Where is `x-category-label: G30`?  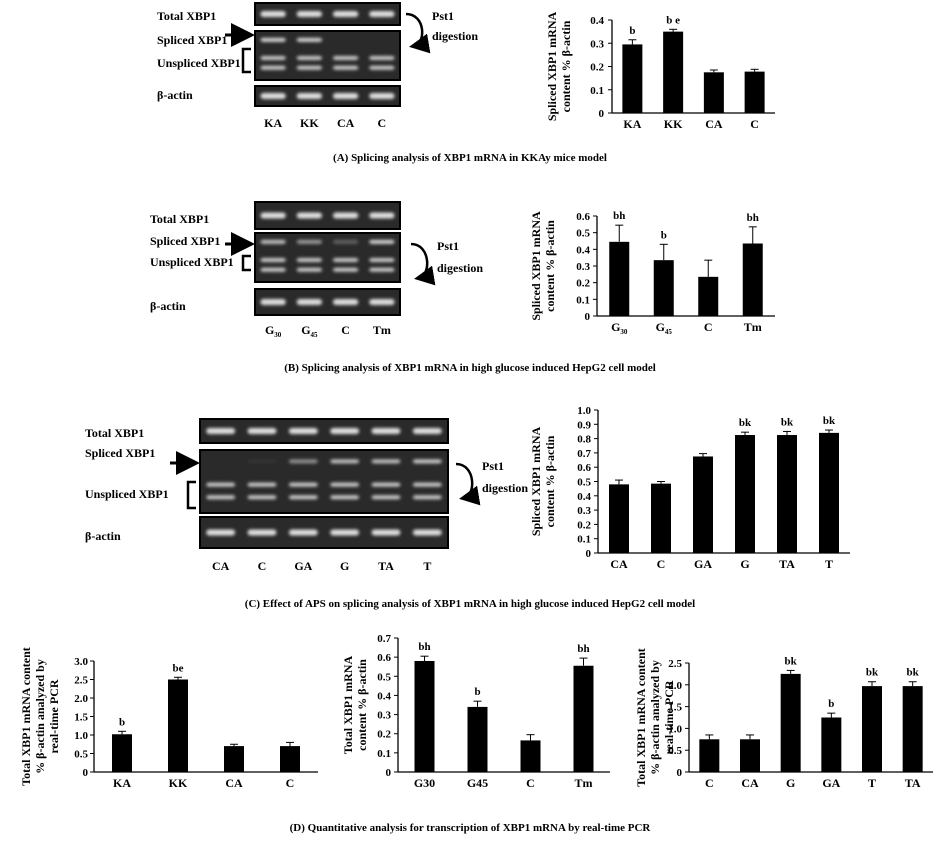
x-category-label: G30 is located at coordinates (424, 783).